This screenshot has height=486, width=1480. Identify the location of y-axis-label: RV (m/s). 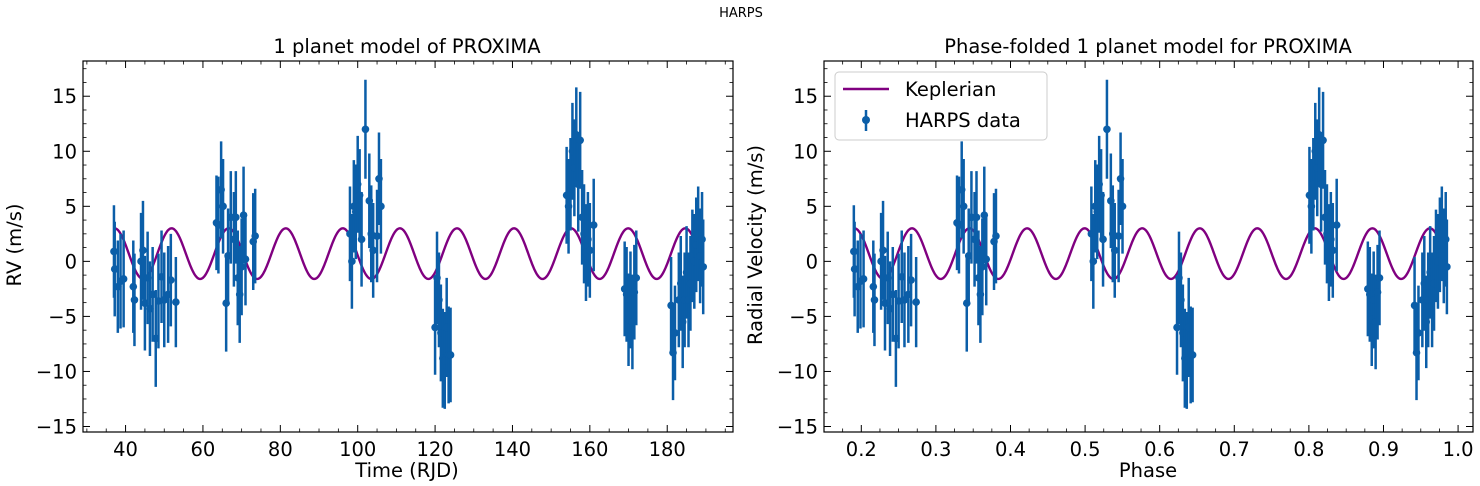
(14, 245).